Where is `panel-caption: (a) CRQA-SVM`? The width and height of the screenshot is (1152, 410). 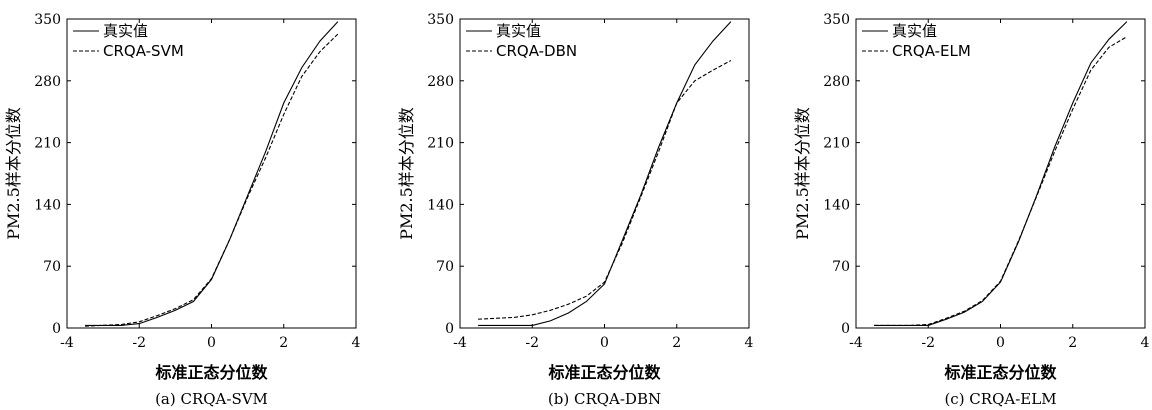 panel-caption: (a) CRQA-SVM is located at coordinates (211, 399).